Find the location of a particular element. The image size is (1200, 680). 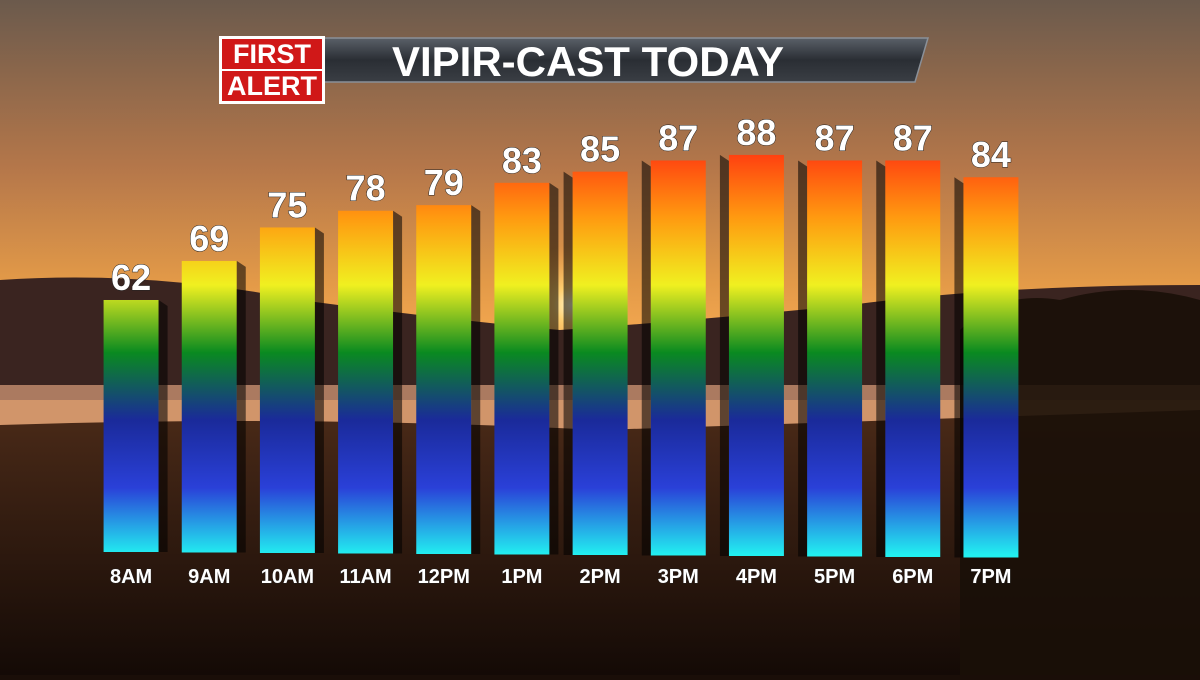

value-label: 69 is located at coordinates (209, 238).